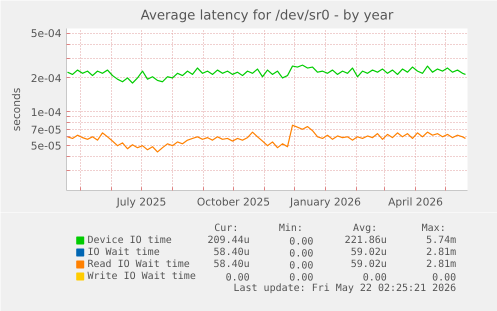 The height and width of the screenshot is (311, 497). What do you see at coordinates (129, 240) in the screenshot?
I see `legend-label: Device IO time` at bounding box center [129, 240].